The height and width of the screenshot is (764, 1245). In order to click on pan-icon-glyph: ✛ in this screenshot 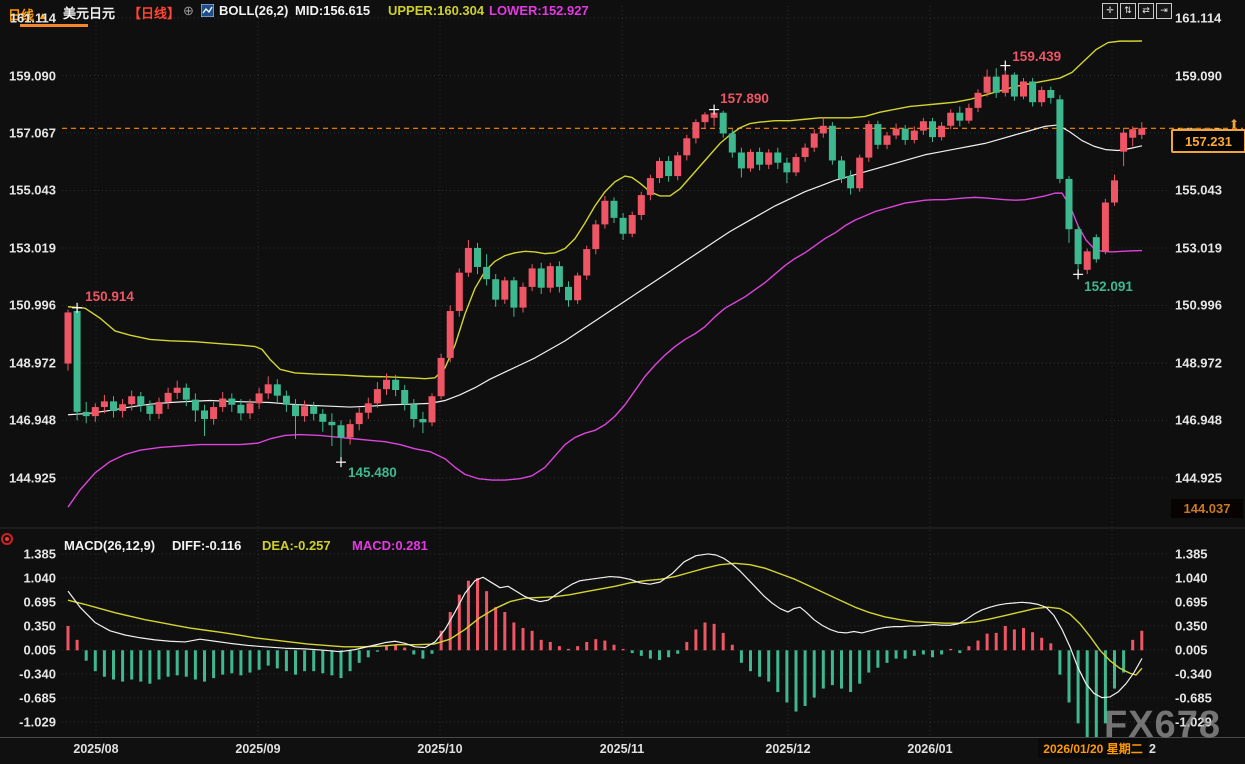, I will do `click(1110, 11)`.